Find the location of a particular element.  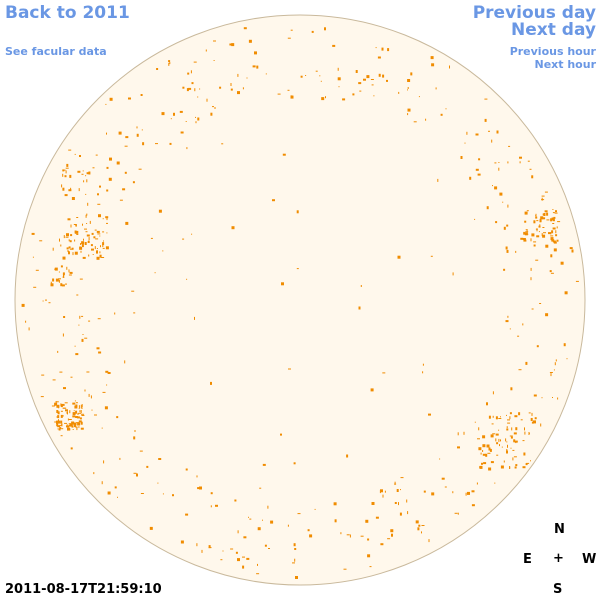

previous-day-link: Previous day is located at coordinates (534, 13).